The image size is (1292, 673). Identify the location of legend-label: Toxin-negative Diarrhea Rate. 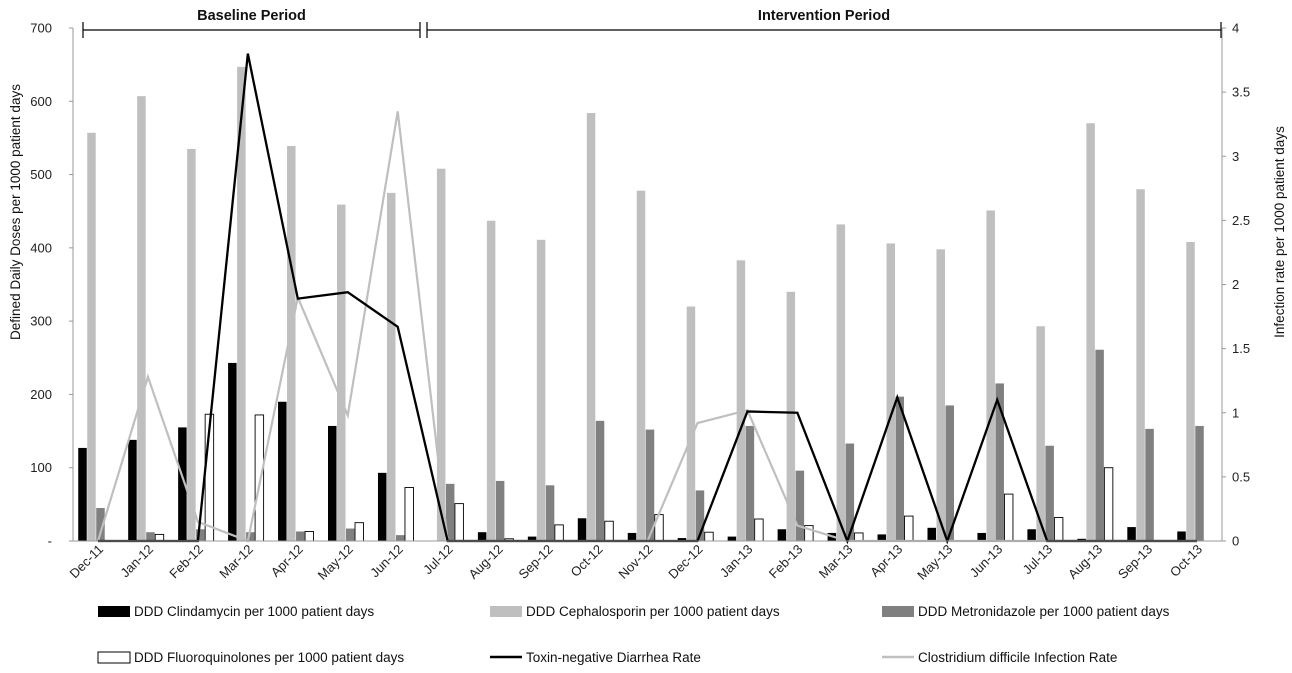
(613, 657).